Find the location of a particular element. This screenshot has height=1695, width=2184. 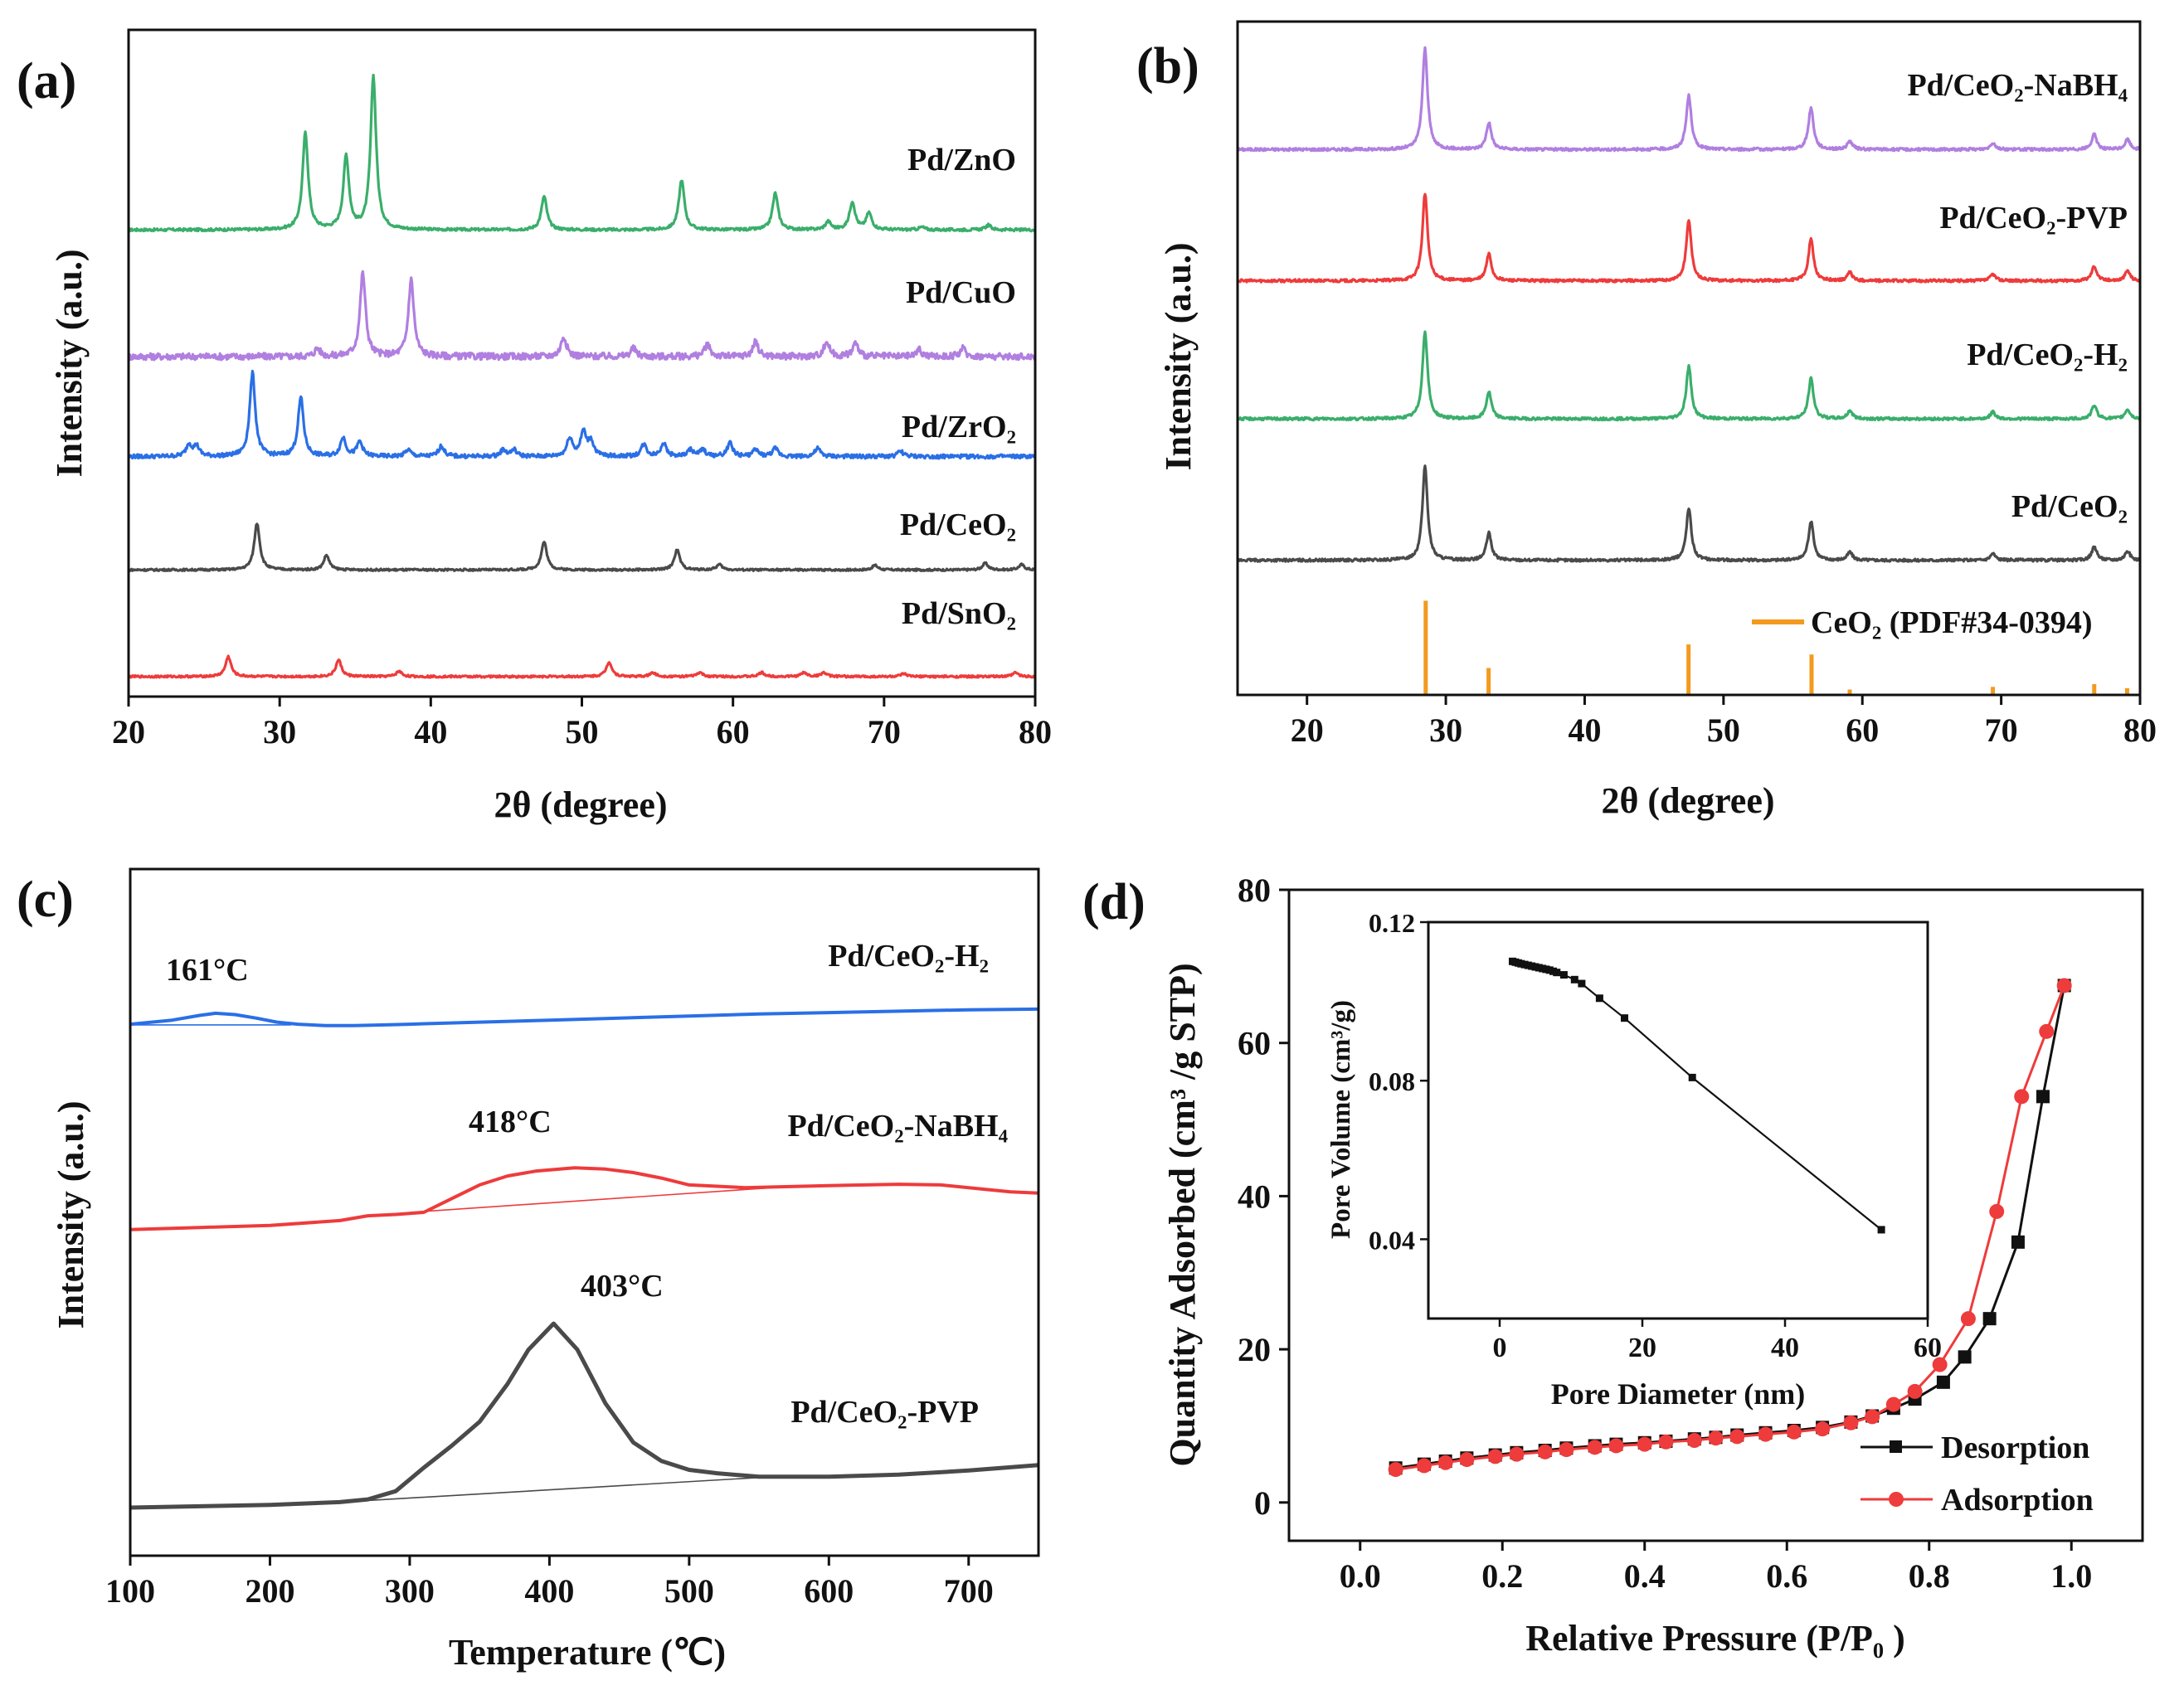

panel-label-a: (a) is located at coordinates (46, 81).